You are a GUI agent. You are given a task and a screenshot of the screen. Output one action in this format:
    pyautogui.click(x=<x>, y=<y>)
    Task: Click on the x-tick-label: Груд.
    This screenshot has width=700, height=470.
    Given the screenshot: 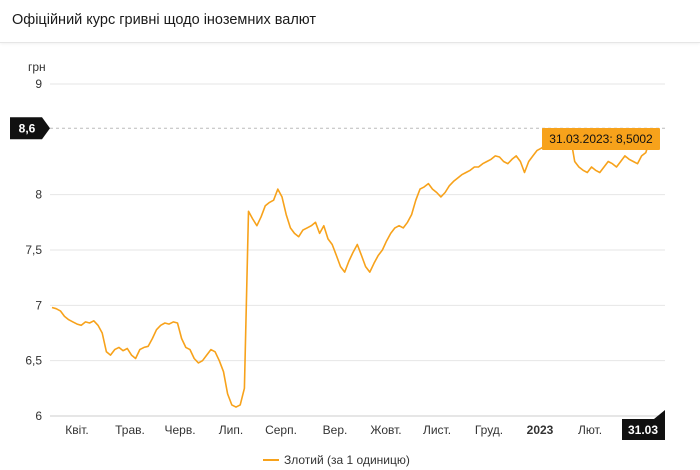 What is the action you would take?
    pyautogui.click(x=489, y=430)
    